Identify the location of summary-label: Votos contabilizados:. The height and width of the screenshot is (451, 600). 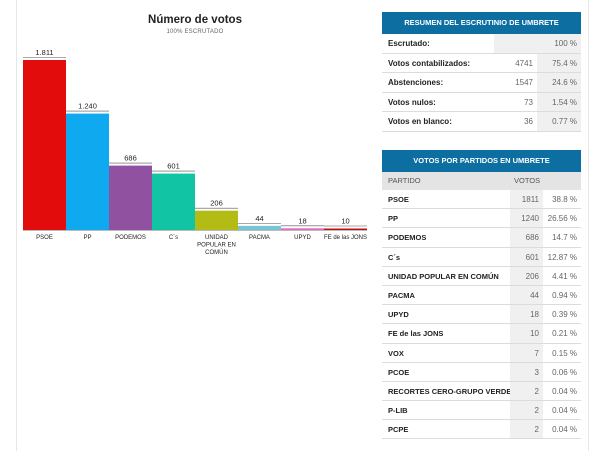
(438, 62).